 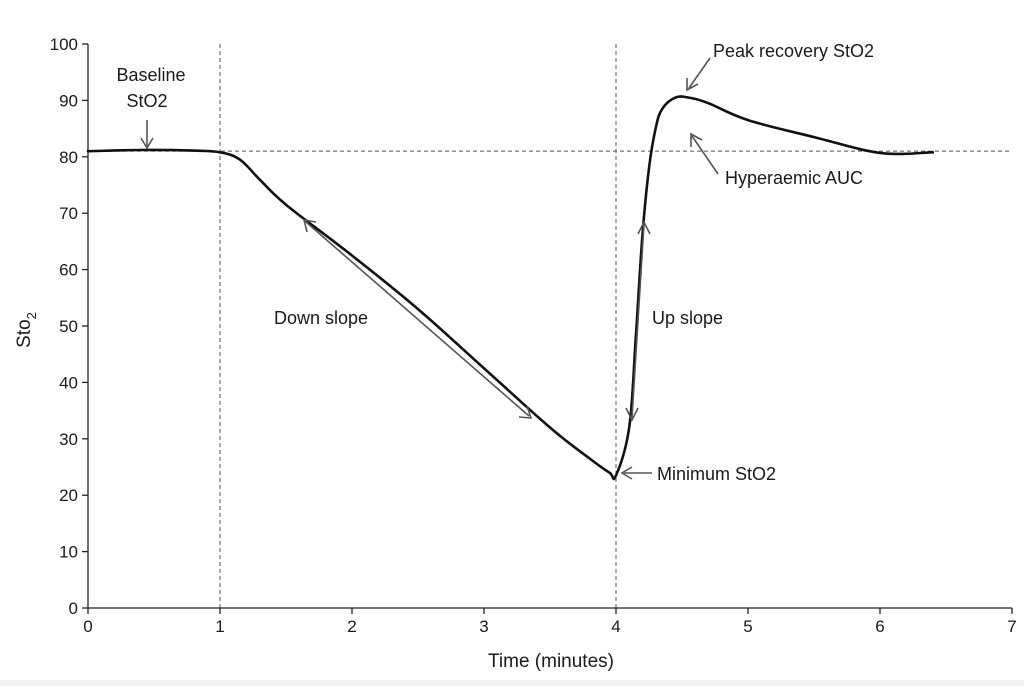 I want to click on y-axis-title: Sto2, so click(x=26, y=330).